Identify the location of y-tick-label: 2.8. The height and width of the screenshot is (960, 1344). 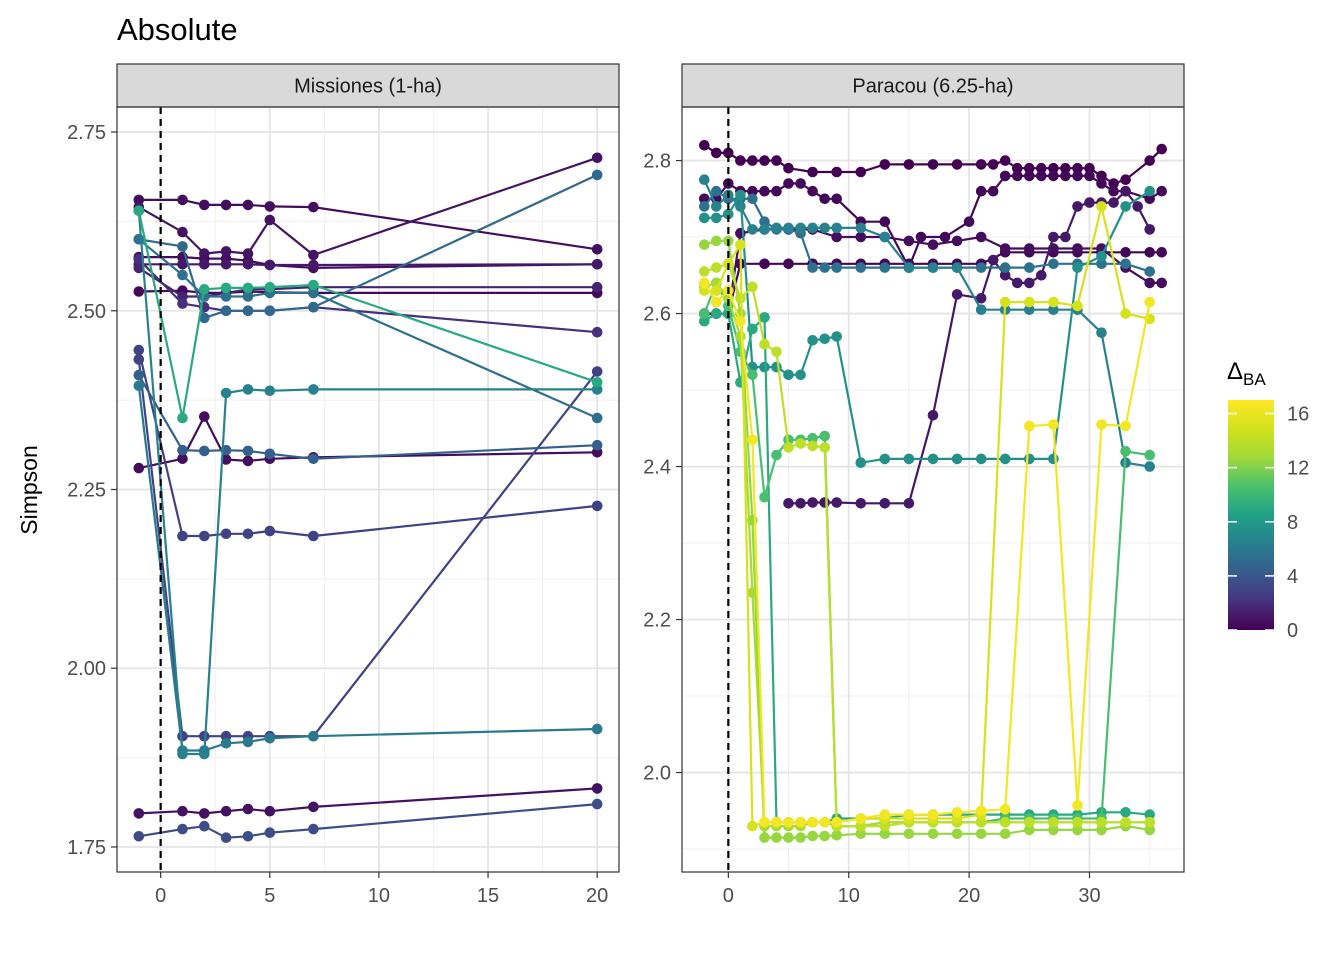
(657, 162).